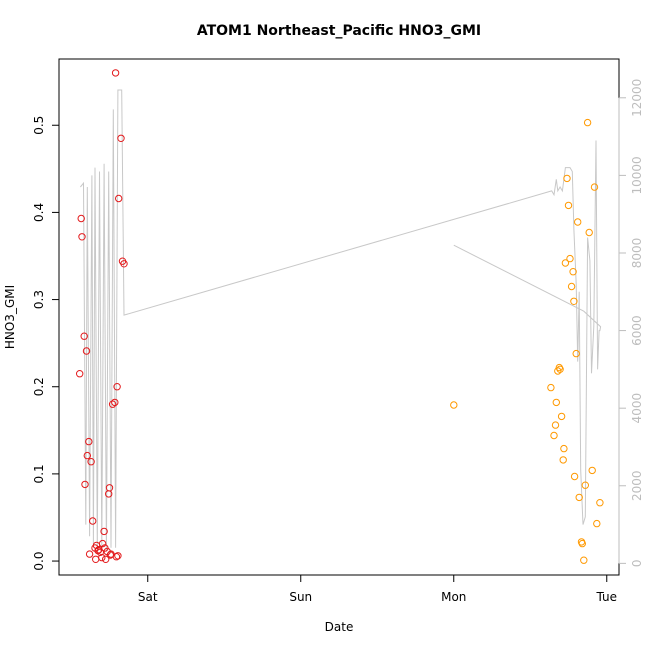 Image resolution: width=650 pixels, height=650 pixels. I want to click on y-tick-label-2: 0.2, so click(39, 386).